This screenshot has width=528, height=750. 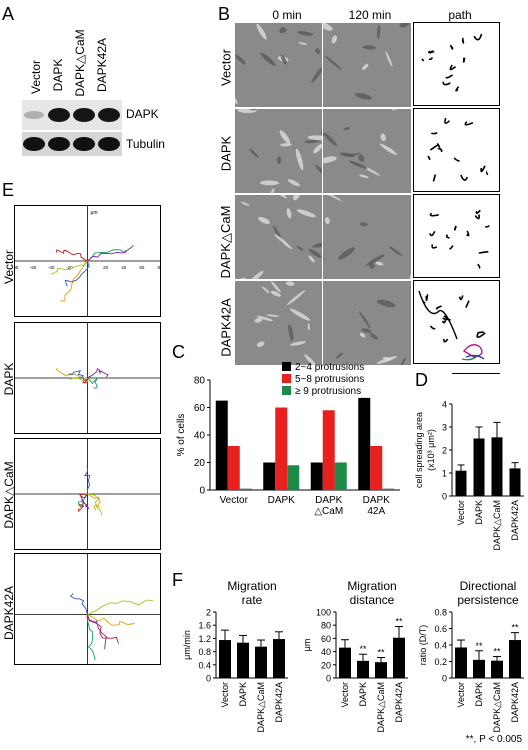 I want to click on y-axis-unit: (x10³ μm²), so click(x=431, y=450).